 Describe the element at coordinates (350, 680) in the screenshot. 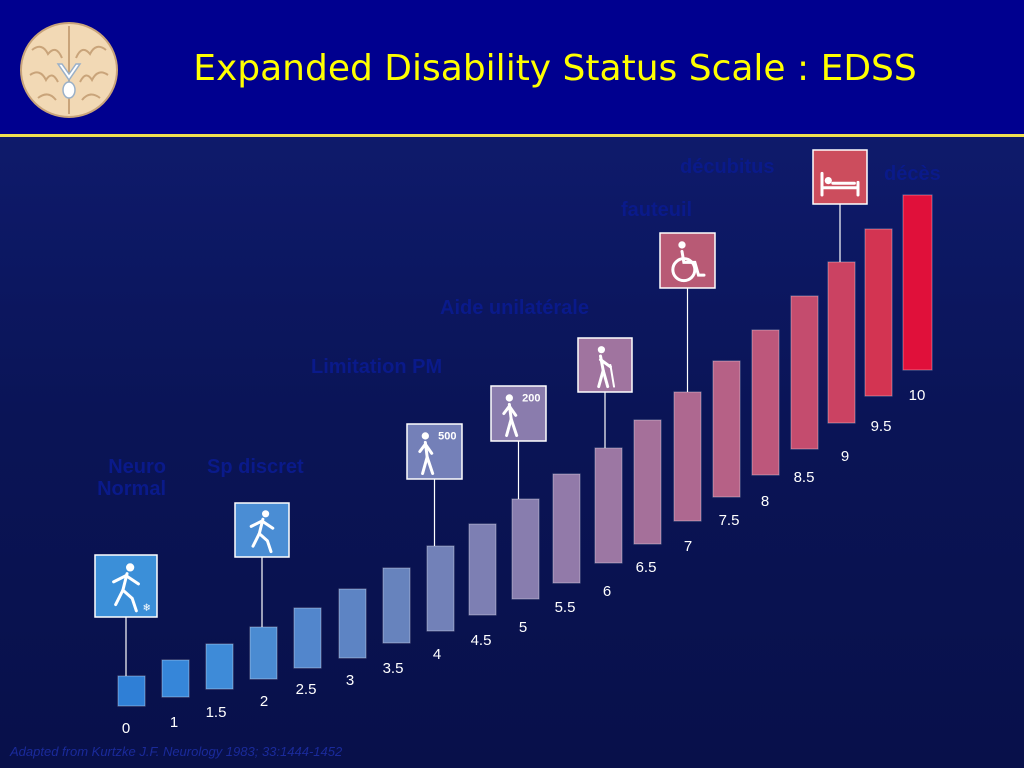

I see `edss-value-3: 3` at that location.